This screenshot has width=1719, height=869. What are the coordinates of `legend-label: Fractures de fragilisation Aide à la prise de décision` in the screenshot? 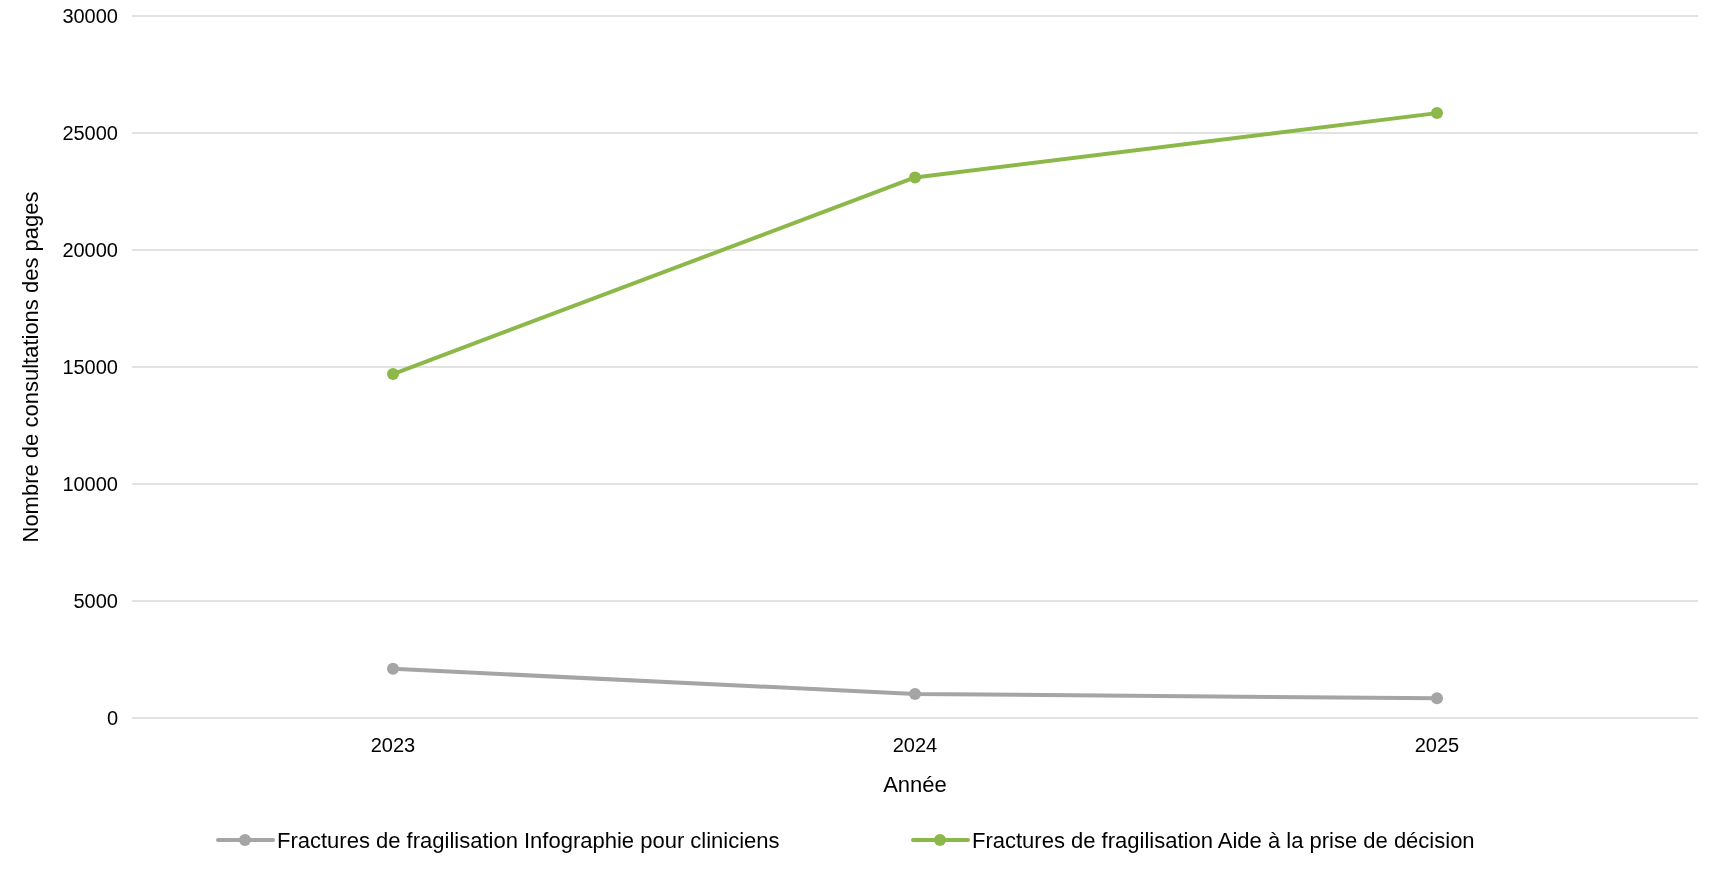 It's located at (1223, 840).